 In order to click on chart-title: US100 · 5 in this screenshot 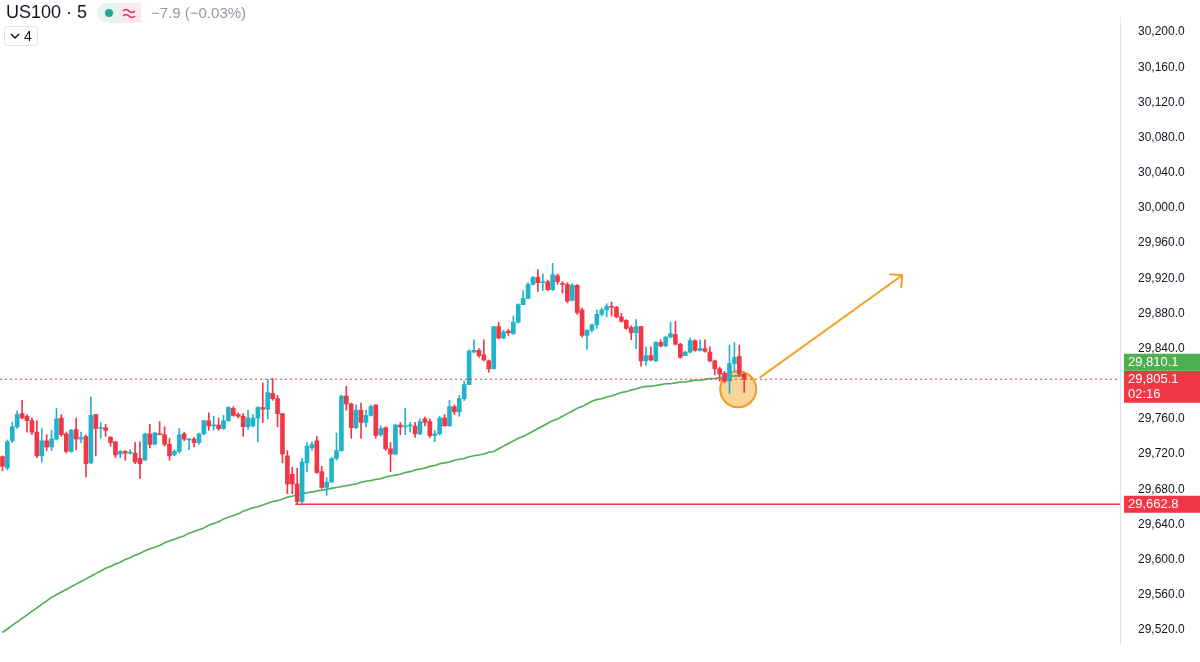, I will do `click(47, 12)`.